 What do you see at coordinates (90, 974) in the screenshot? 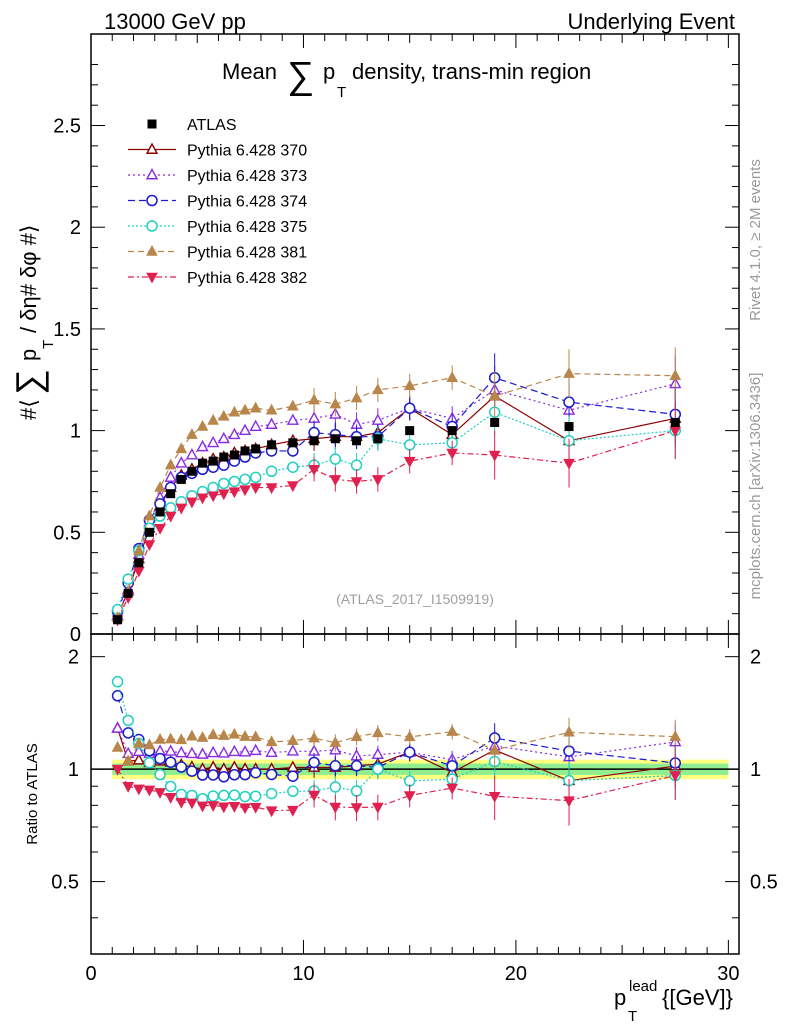
I see `x-tick-label: 0` at bounding box center [90, 974].